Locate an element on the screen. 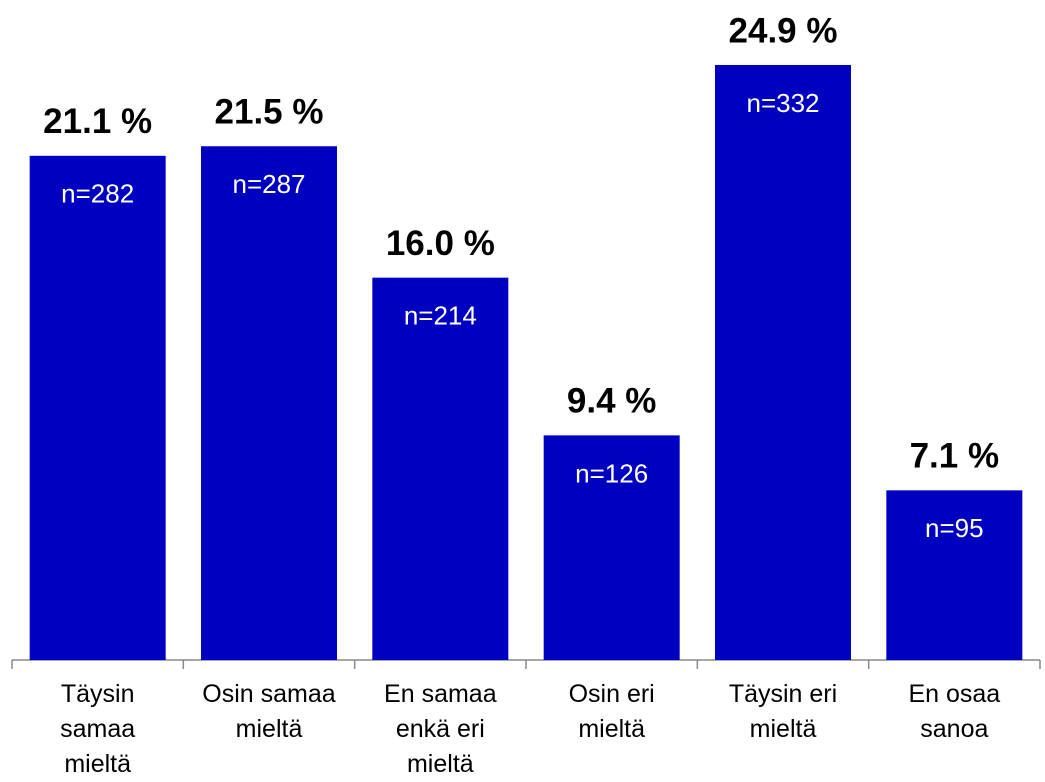 This screenshot has height=782, width=1045. x-tick-label: Osin samaa mieltä is located at coordinates (268, 711).